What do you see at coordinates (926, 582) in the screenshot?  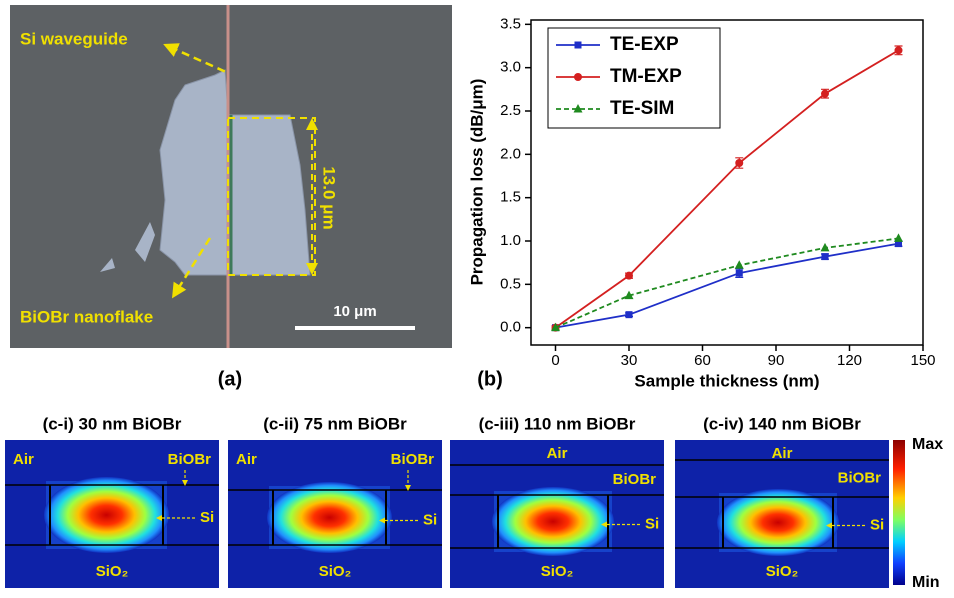 I see `colorbar-min: Min` at bounding box center [926, 582].